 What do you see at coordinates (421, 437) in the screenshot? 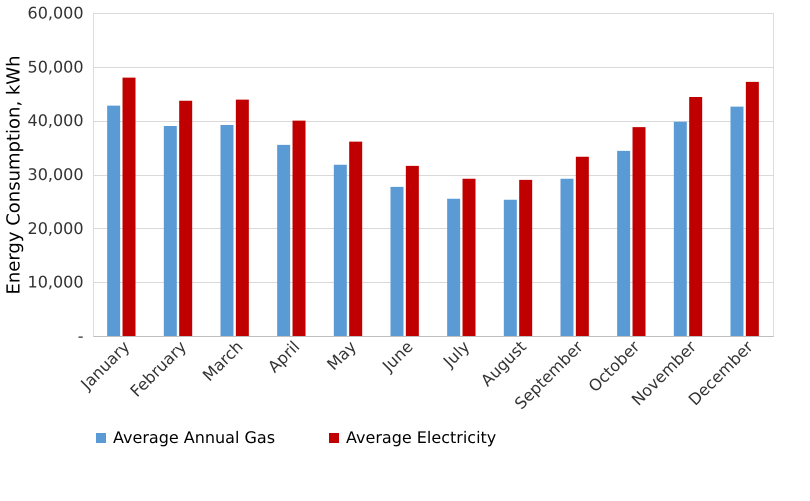
I see `legend-label: Average Electricity` at bounding box center [421, 437].